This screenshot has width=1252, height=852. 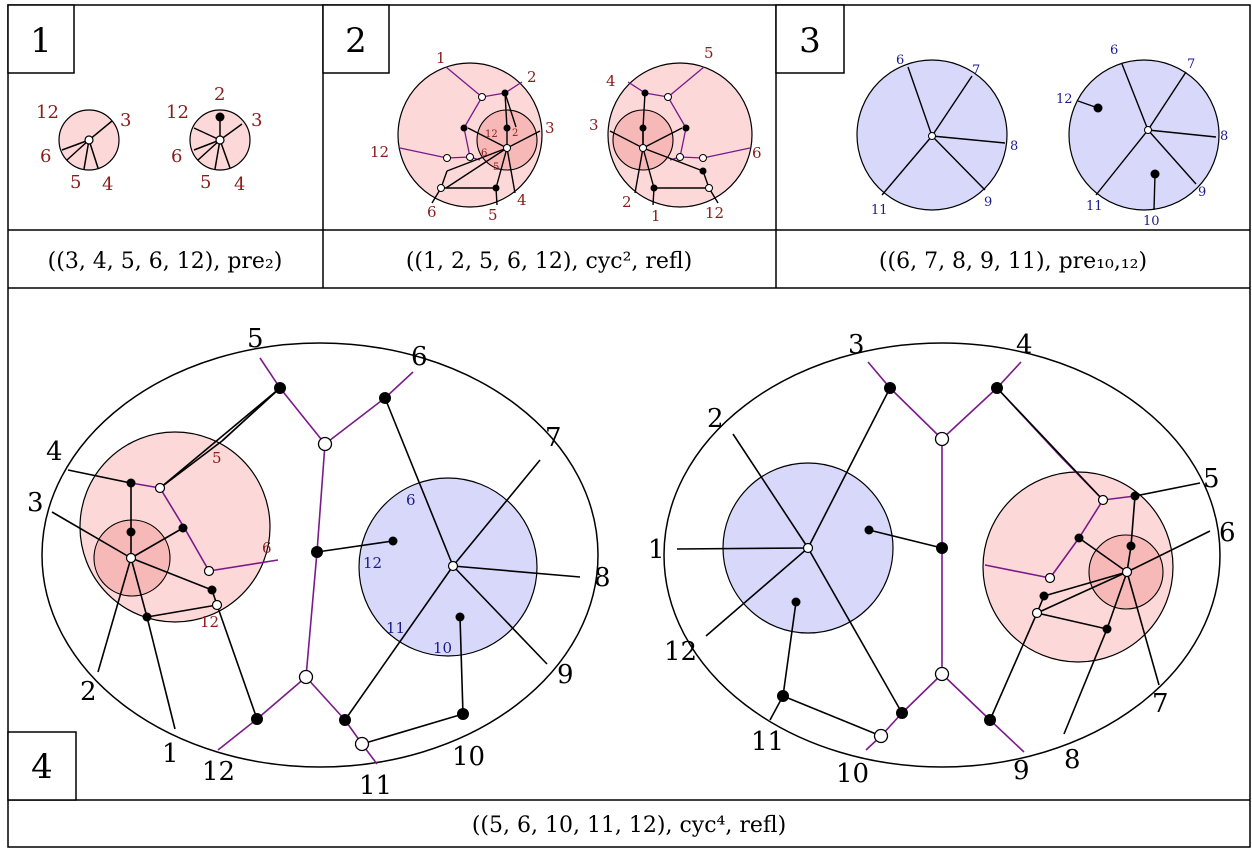 I want to click on inner-red-label-5: 5, so click(x=217, y=458).